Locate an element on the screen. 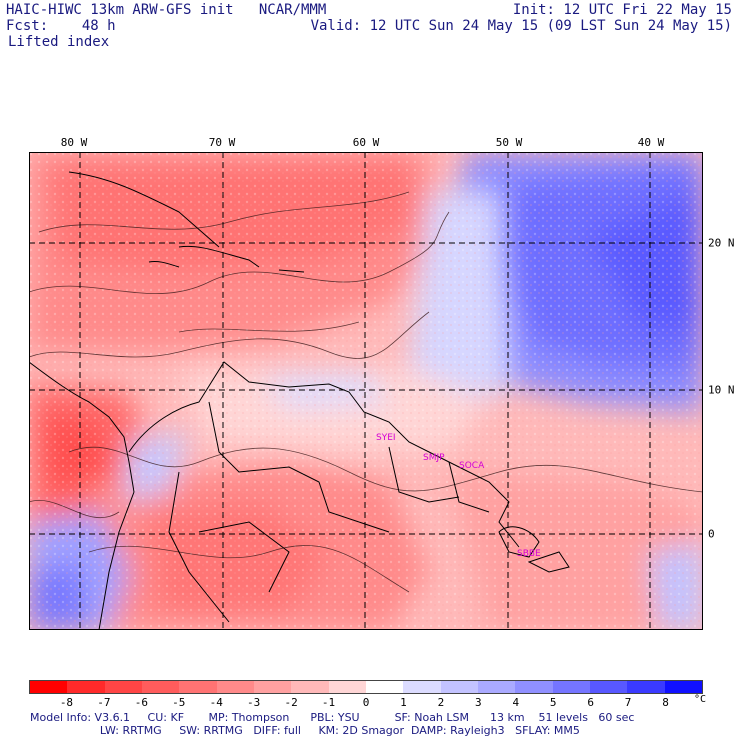 The image size is (740, 740). colorbar-tick-label: 4 is located at coordinates (516, 702).